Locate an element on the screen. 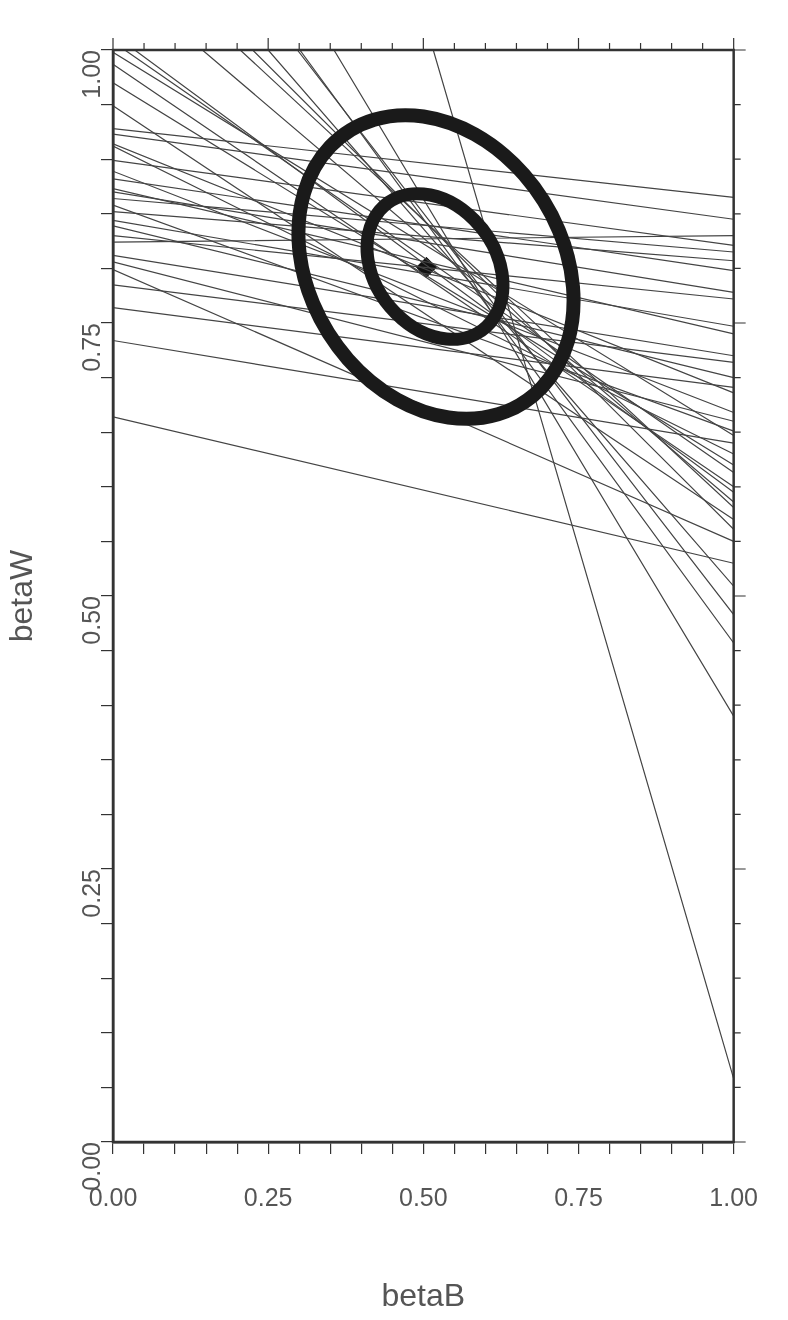 This screenshot has height=1320, width=788. x-axis-title: betaB is located at coordinates (423, 1294).